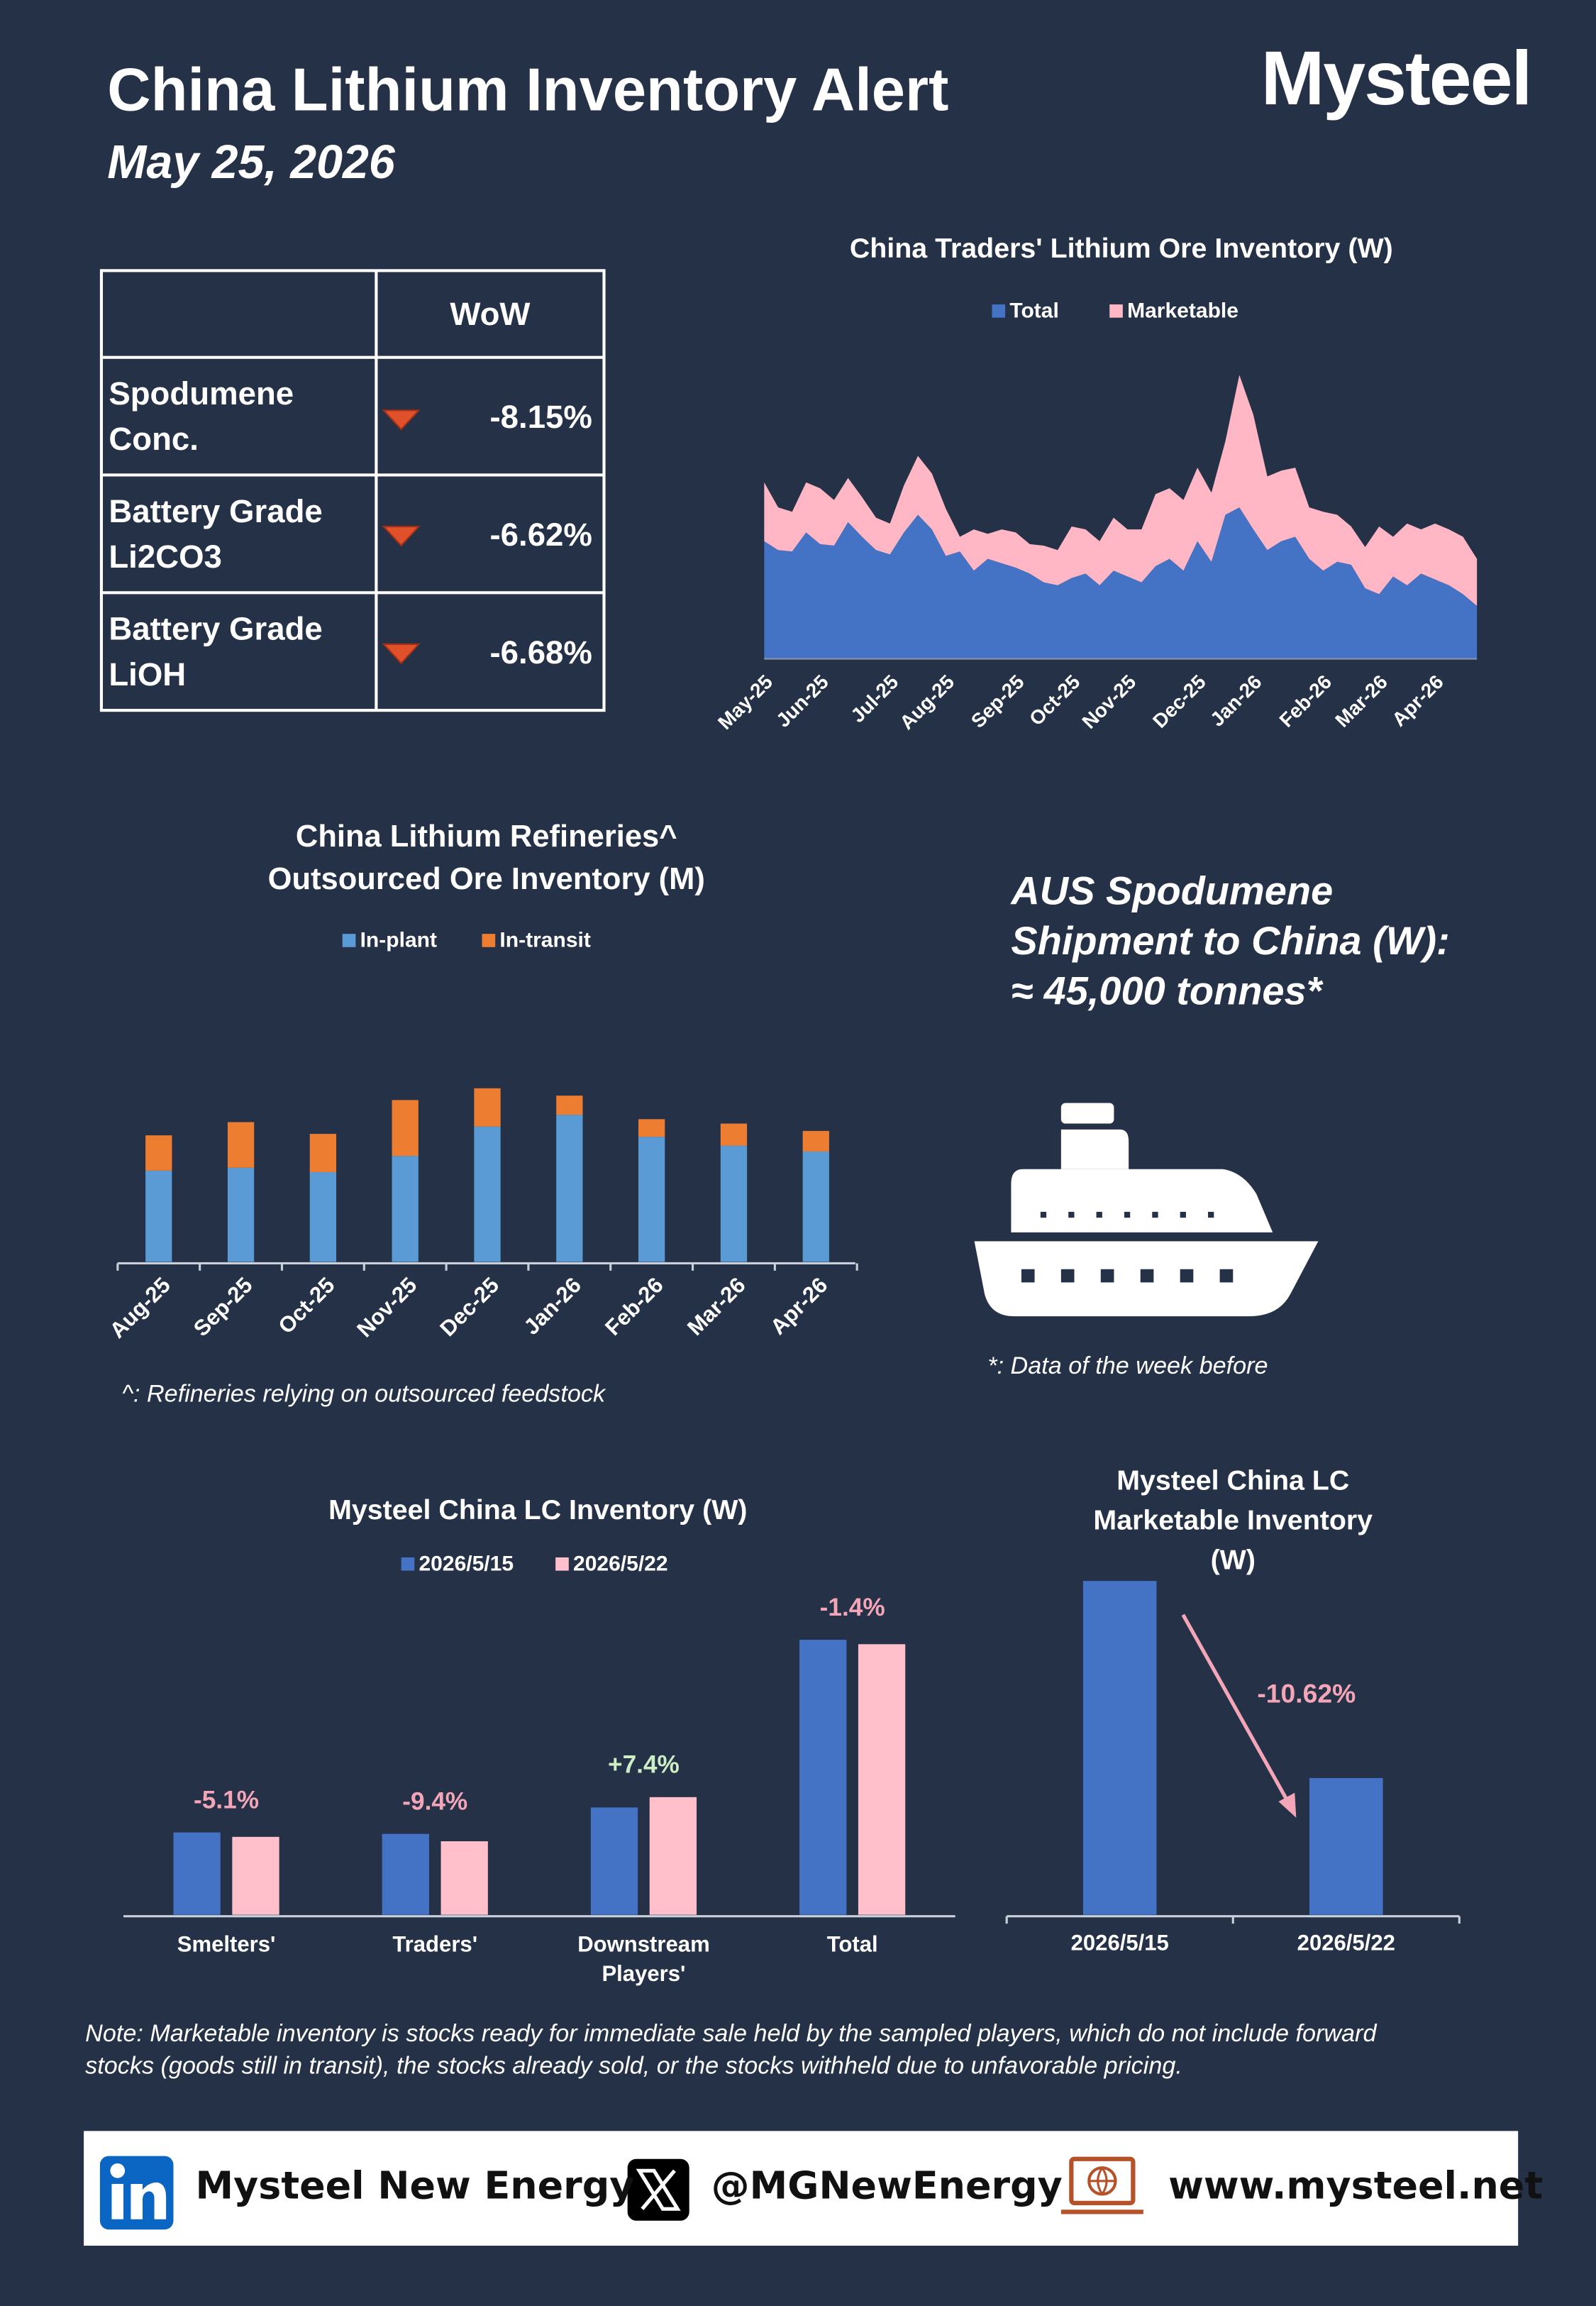 The width and height of the screenshot is (1596, 2306). What do you see at coordinates (528, 89) in the screenshot?
I see `page-title: China Lithium Inventory Alert` at bounding box center [528, 89].